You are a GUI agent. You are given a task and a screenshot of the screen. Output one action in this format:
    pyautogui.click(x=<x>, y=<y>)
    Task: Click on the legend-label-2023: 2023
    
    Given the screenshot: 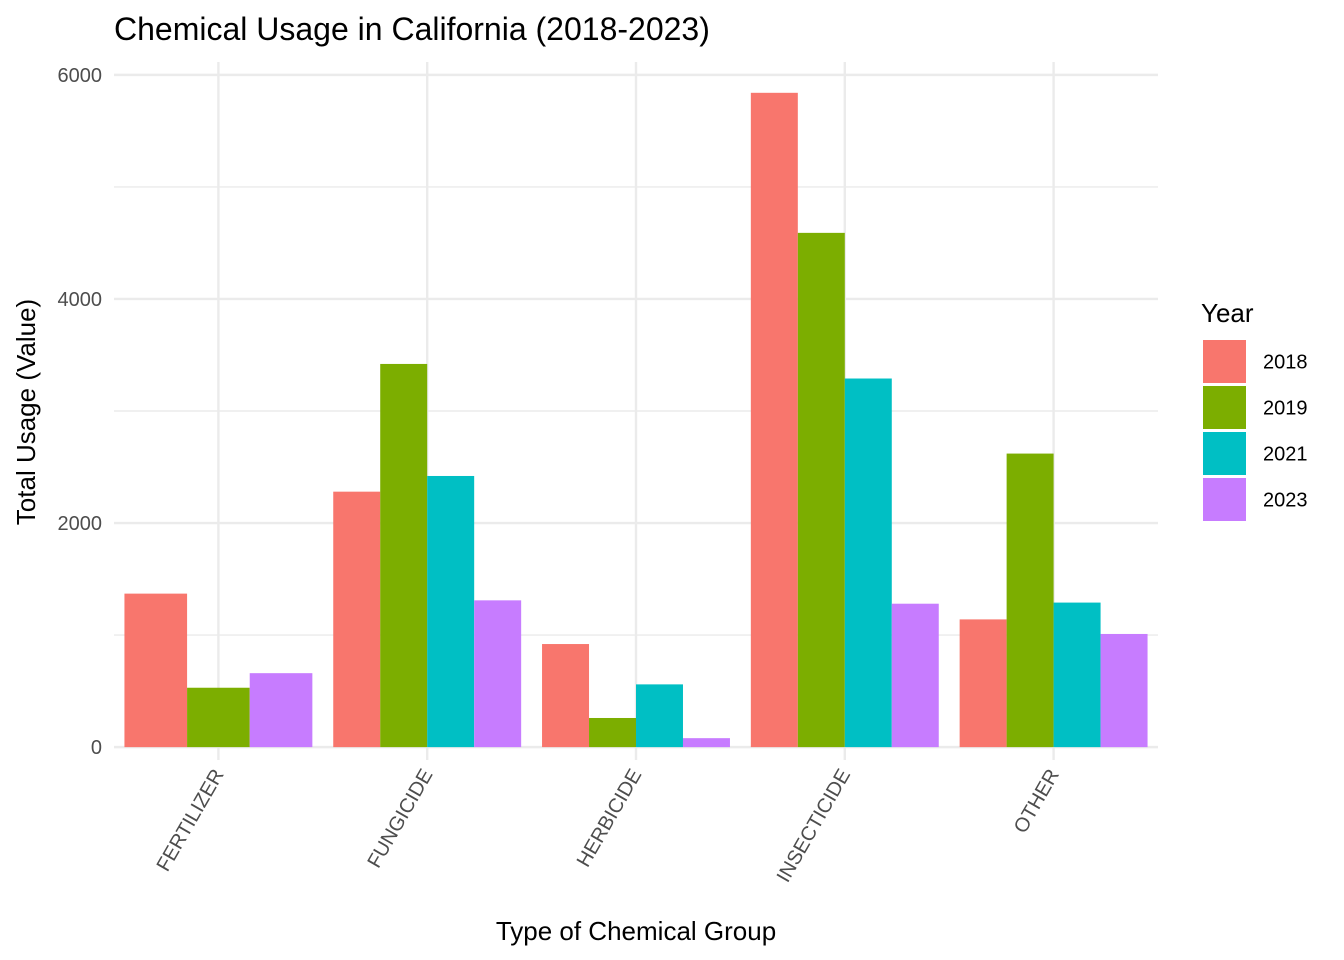 What is the action you would take?
    pyautogui.click(x=1285, y=501)
    